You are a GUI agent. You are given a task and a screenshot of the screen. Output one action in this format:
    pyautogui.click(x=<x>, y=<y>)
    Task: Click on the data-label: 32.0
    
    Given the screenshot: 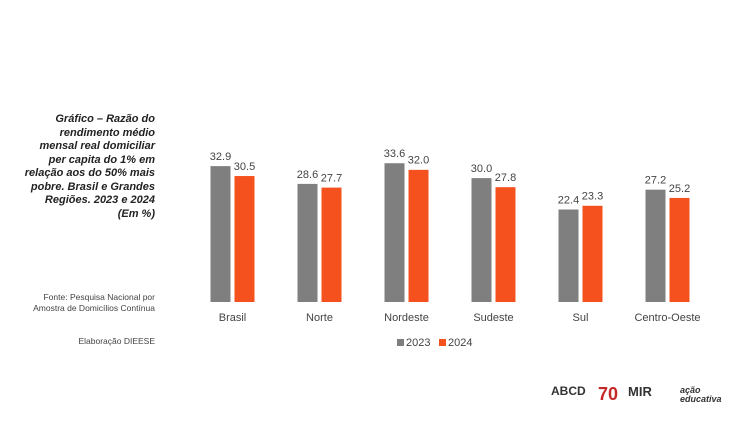 What is the action you would take?
    pyautogui.click(x=418, y=161)
    